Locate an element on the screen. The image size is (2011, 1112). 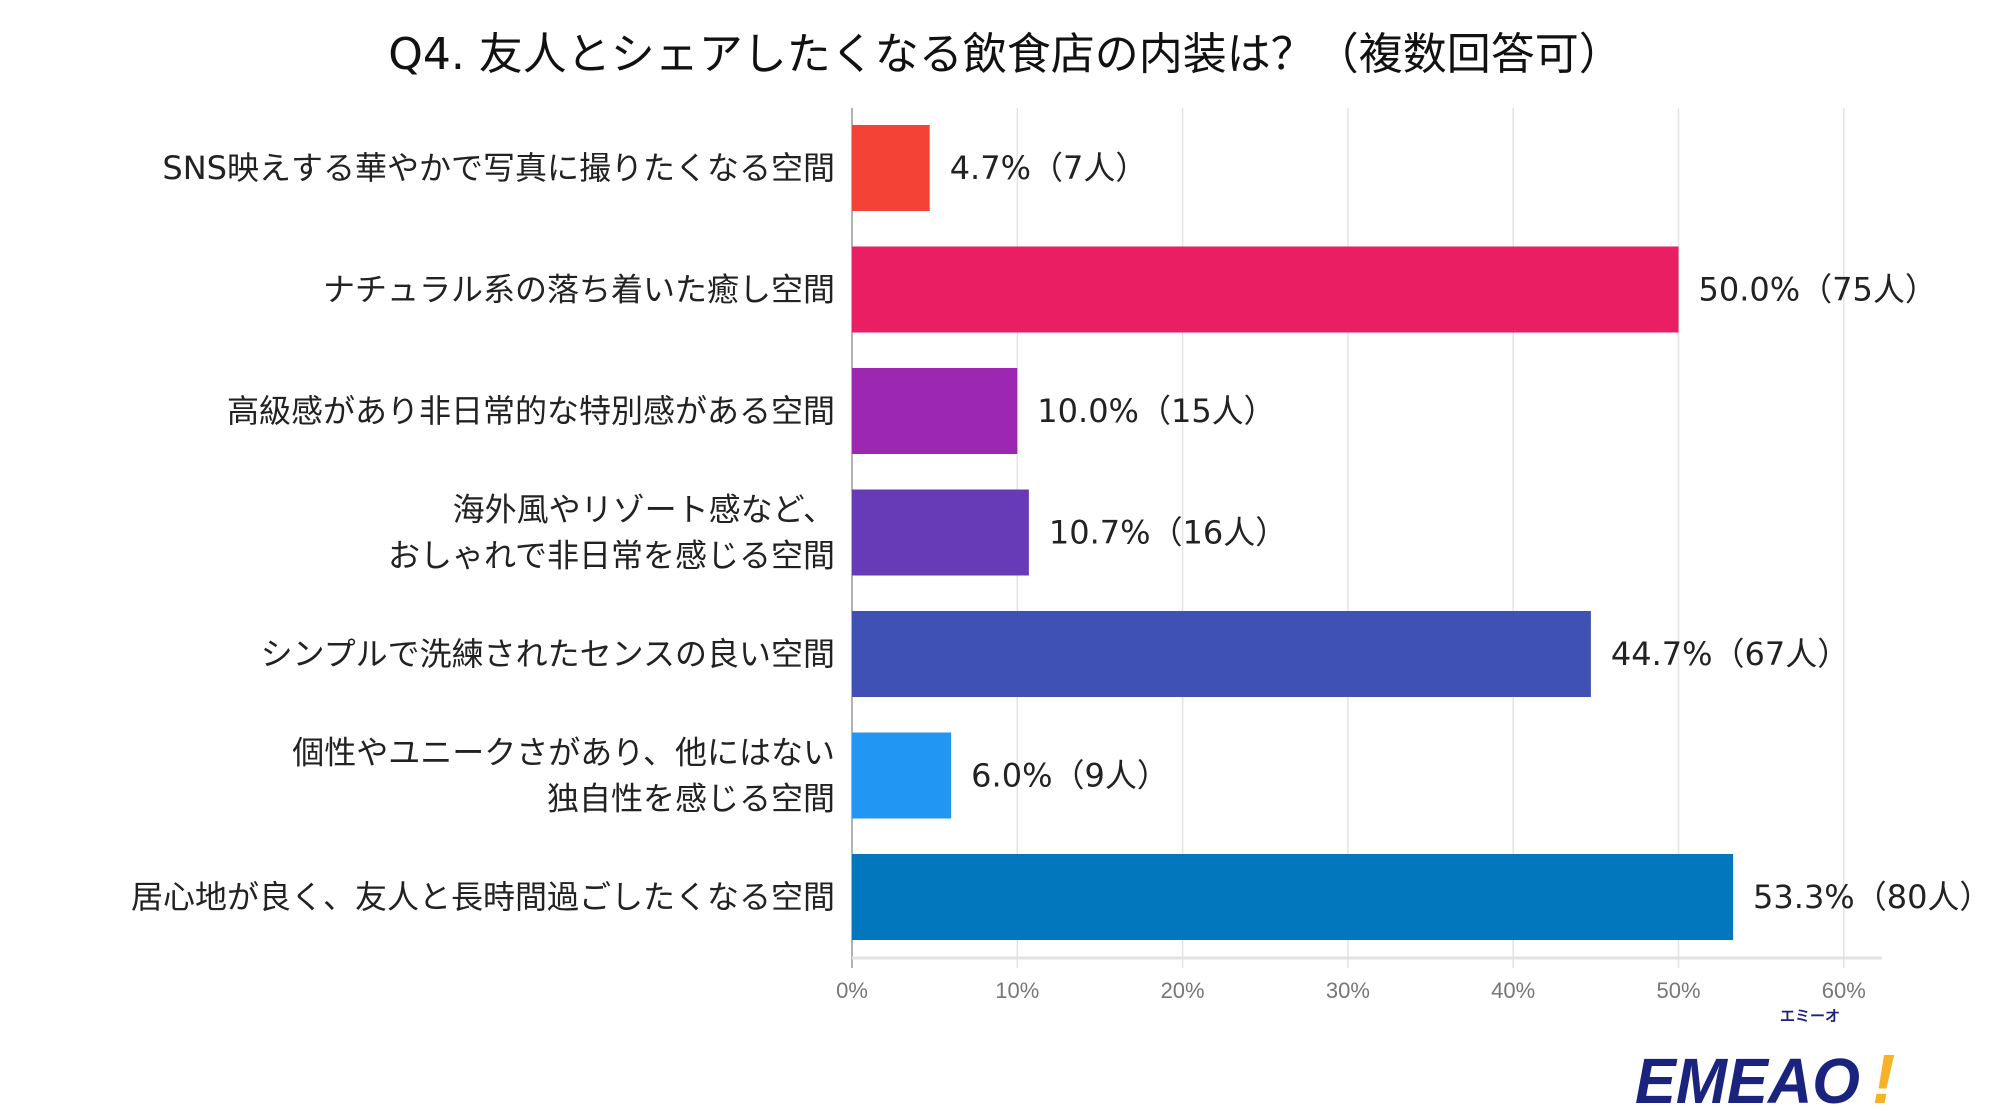
data-label: 50.0%（75人） is located at coordinates (1818, 290).